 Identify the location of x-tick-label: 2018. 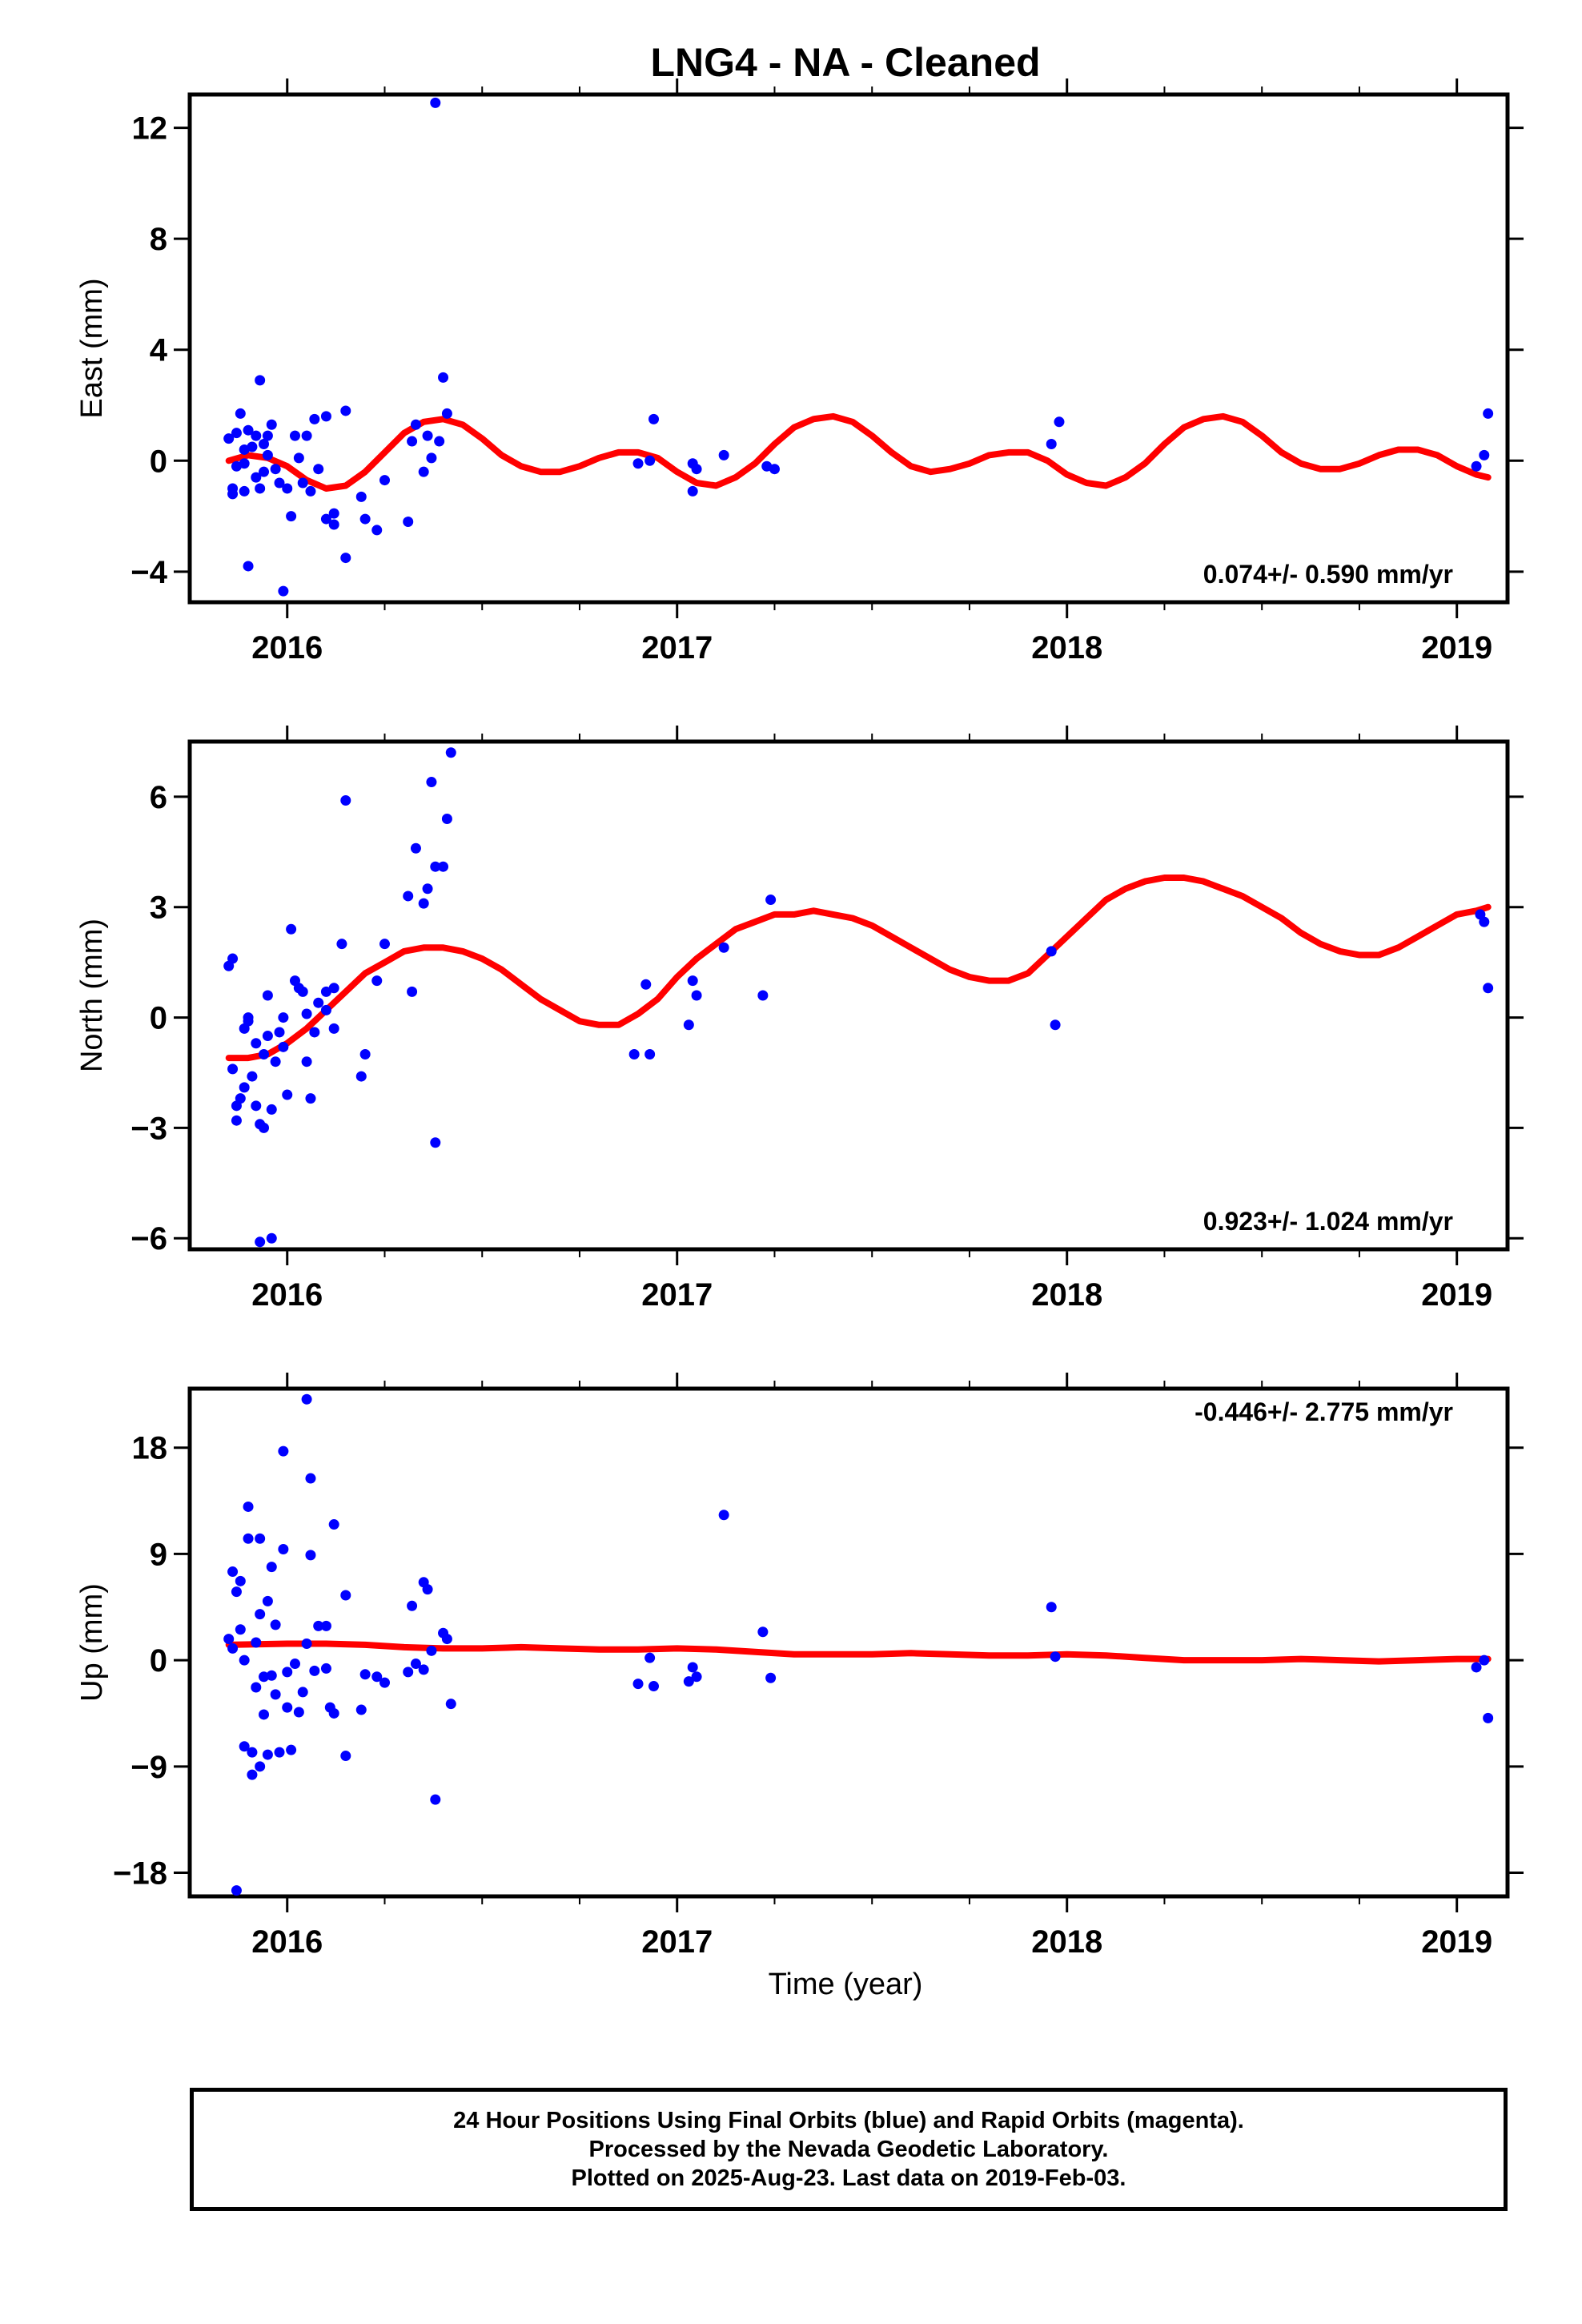
(1066, 647).